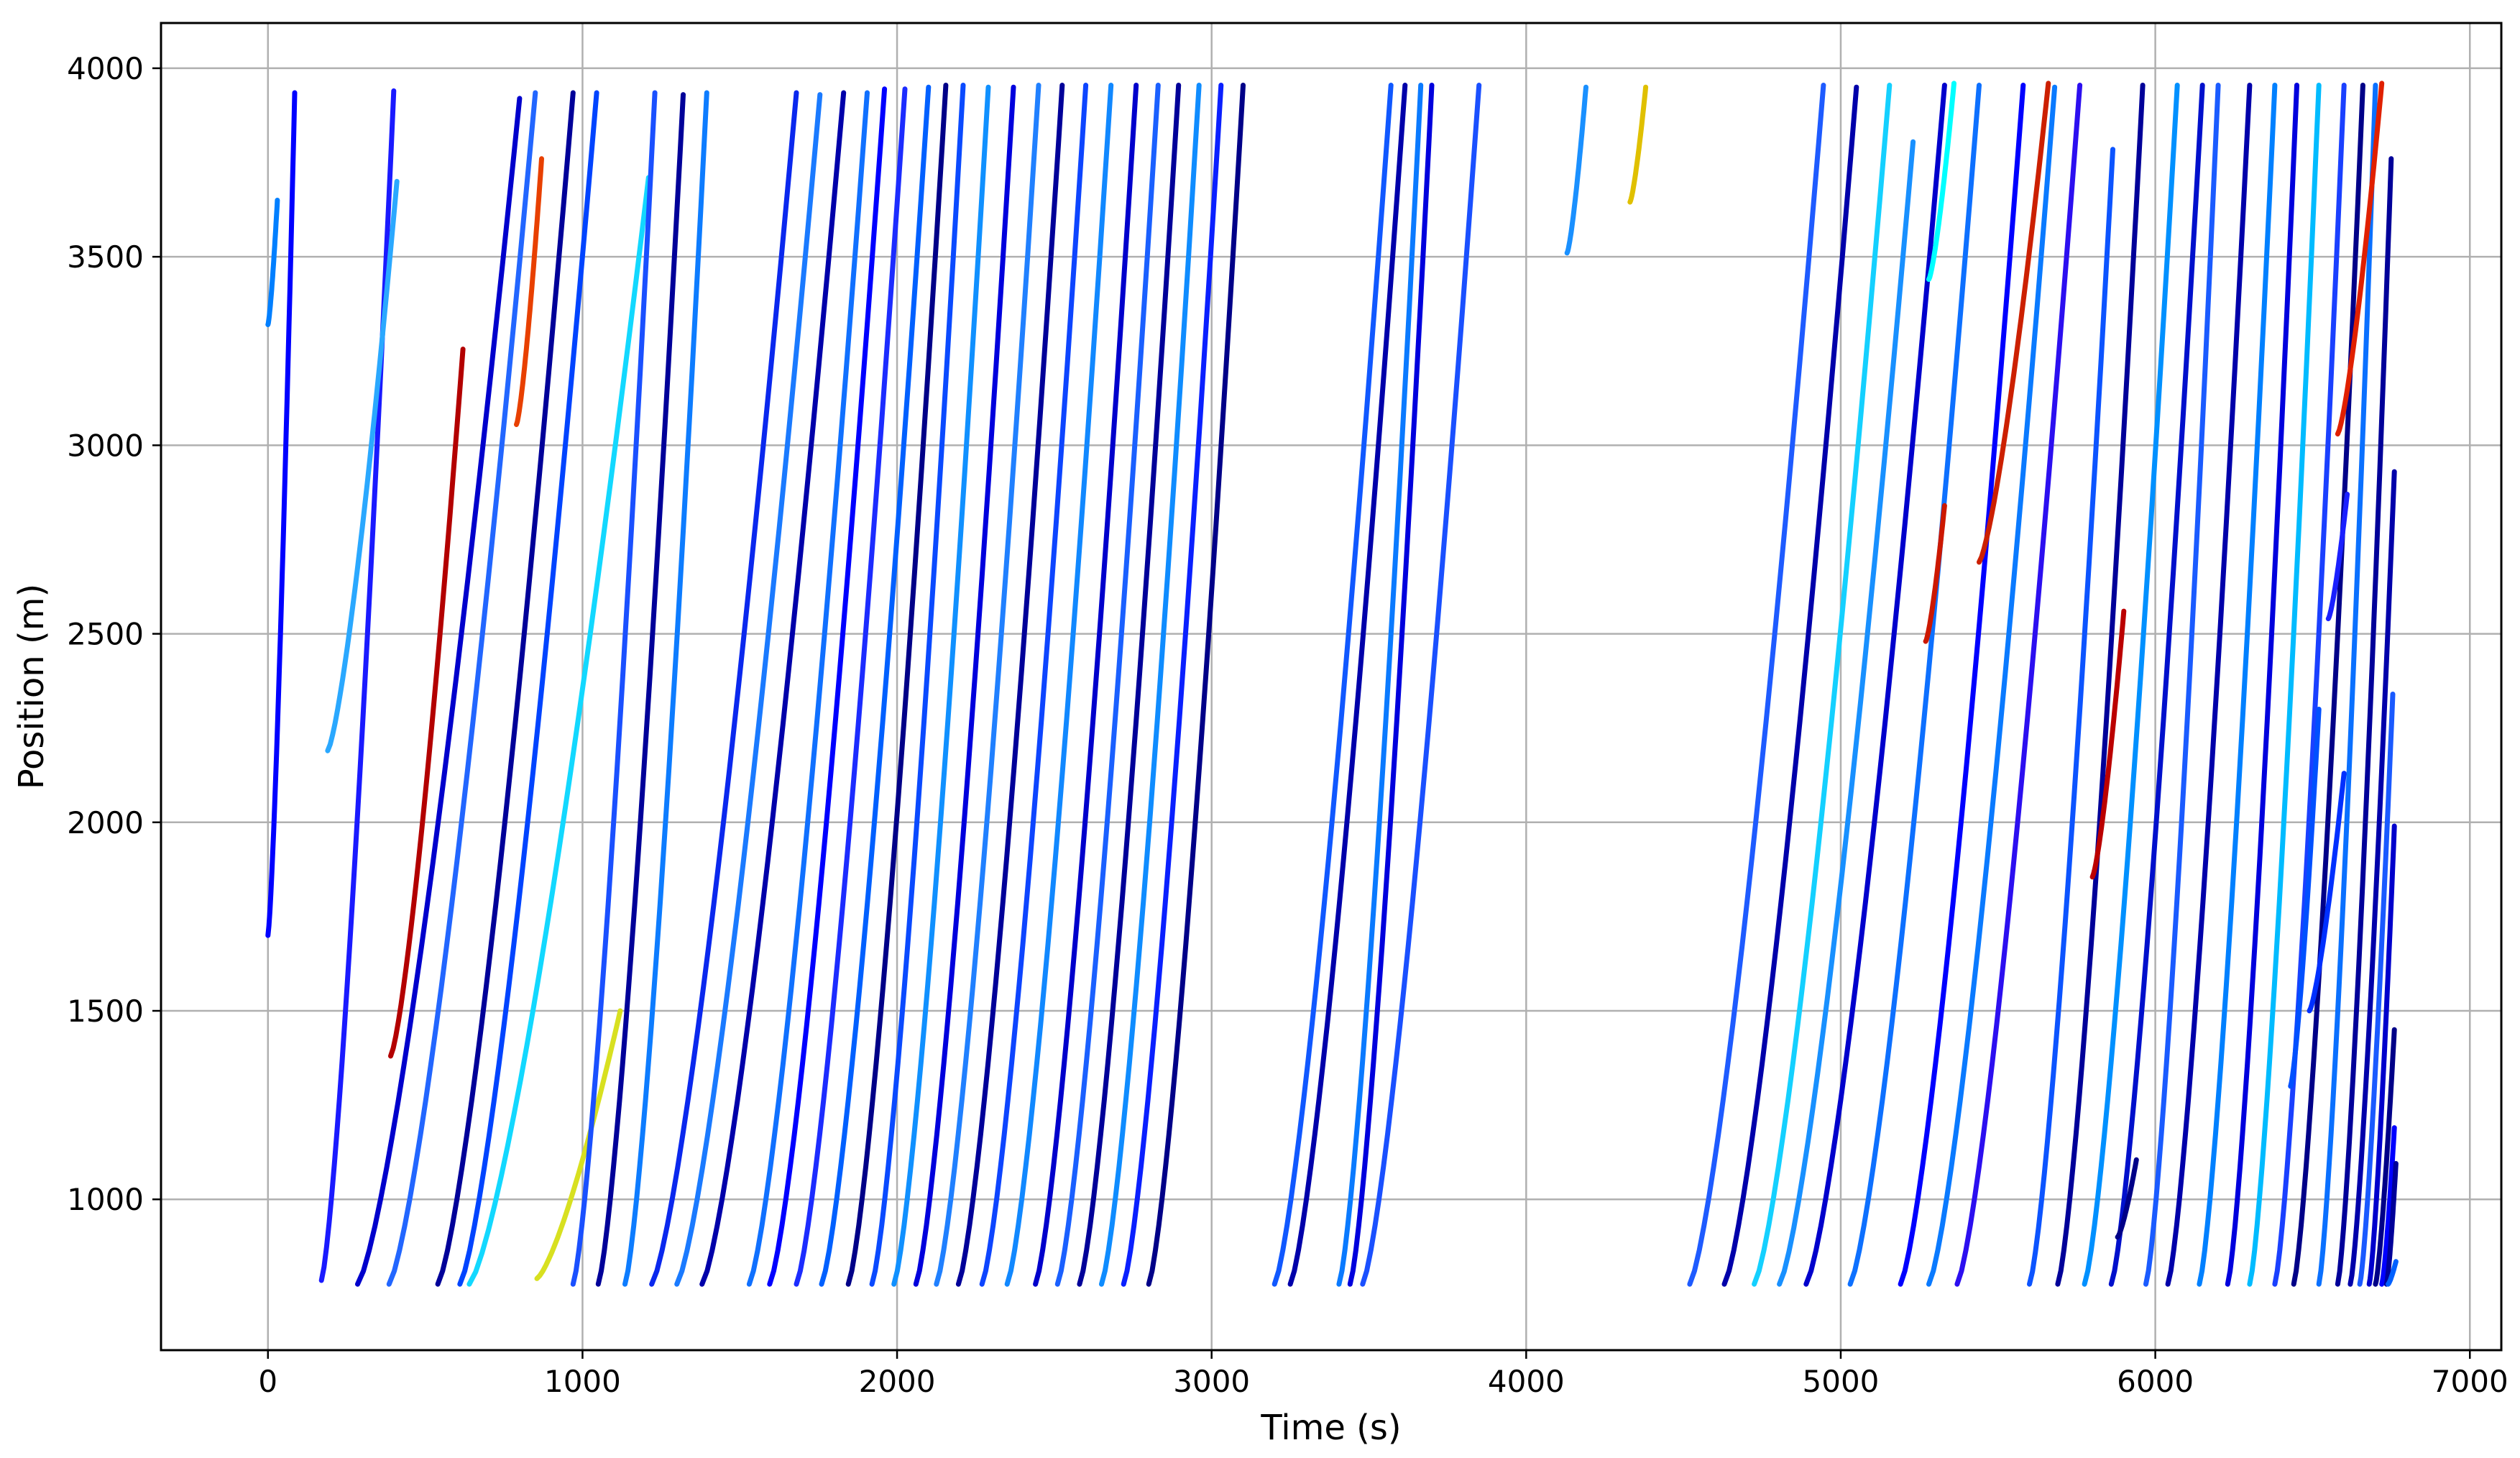 The width and height of the screenshot is (2520, 1458). I want to click on x-tick-label: 7000, so click(2470, 1382).